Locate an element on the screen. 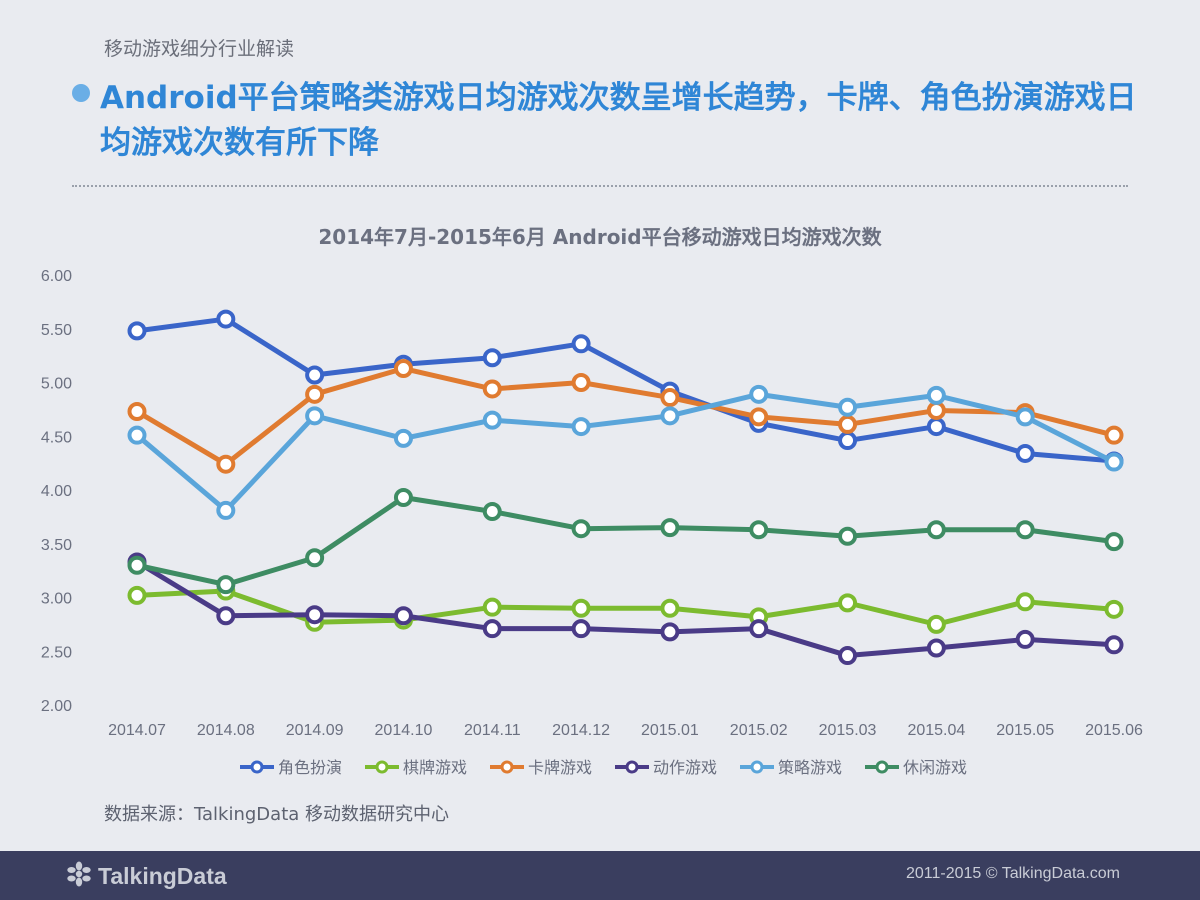  x-tick-label: 2014.08 is located at coordinates (226, 730).